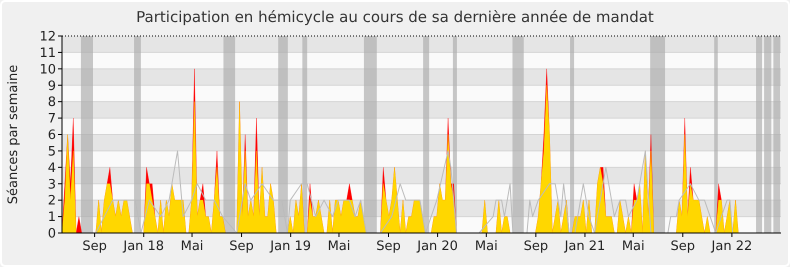 The height and width of the screenshot is (267, 790). Describe the element at coordinates (52, 168) in the screenshot. I see `y-tick-label: 4` at that location.